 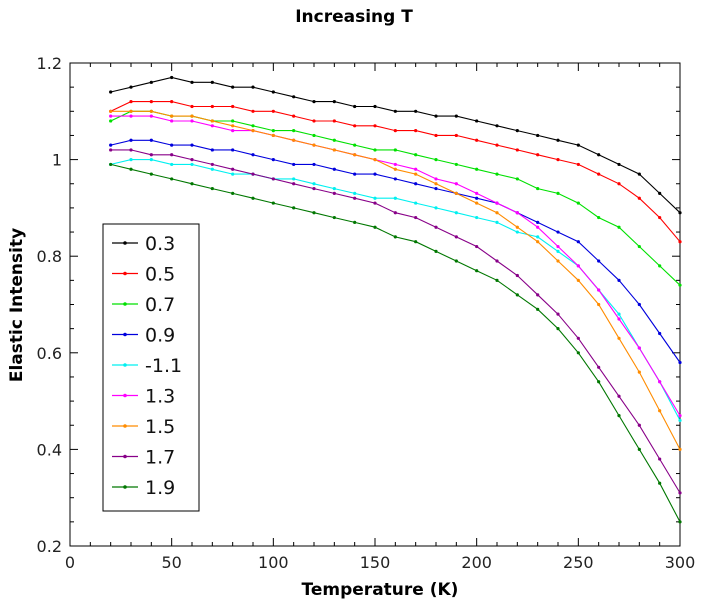 What do you see at coordinates (273, 562) in the screenshot?
I see `x-tick-label: 100` at bounding box center [273, 562].